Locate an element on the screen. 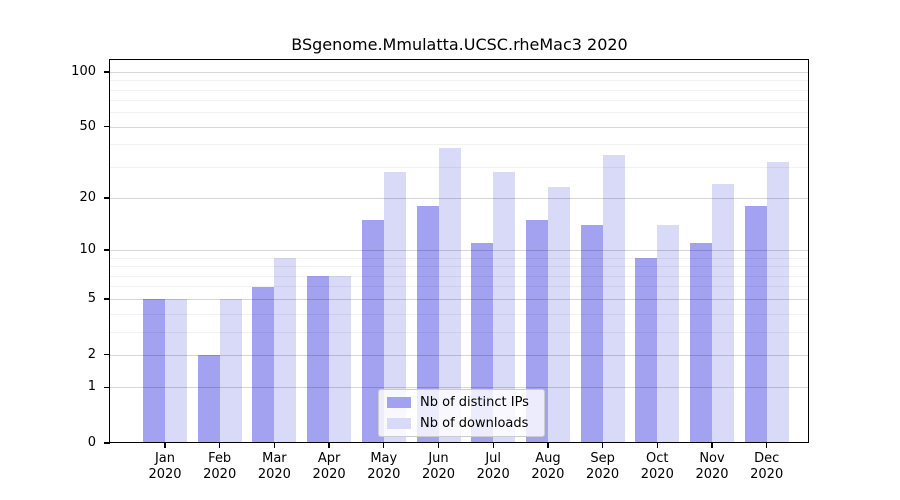 The width and height of the screenshot is (900, 500). x-tick-label-may: May 2020 is located at coordinates (384, 466).